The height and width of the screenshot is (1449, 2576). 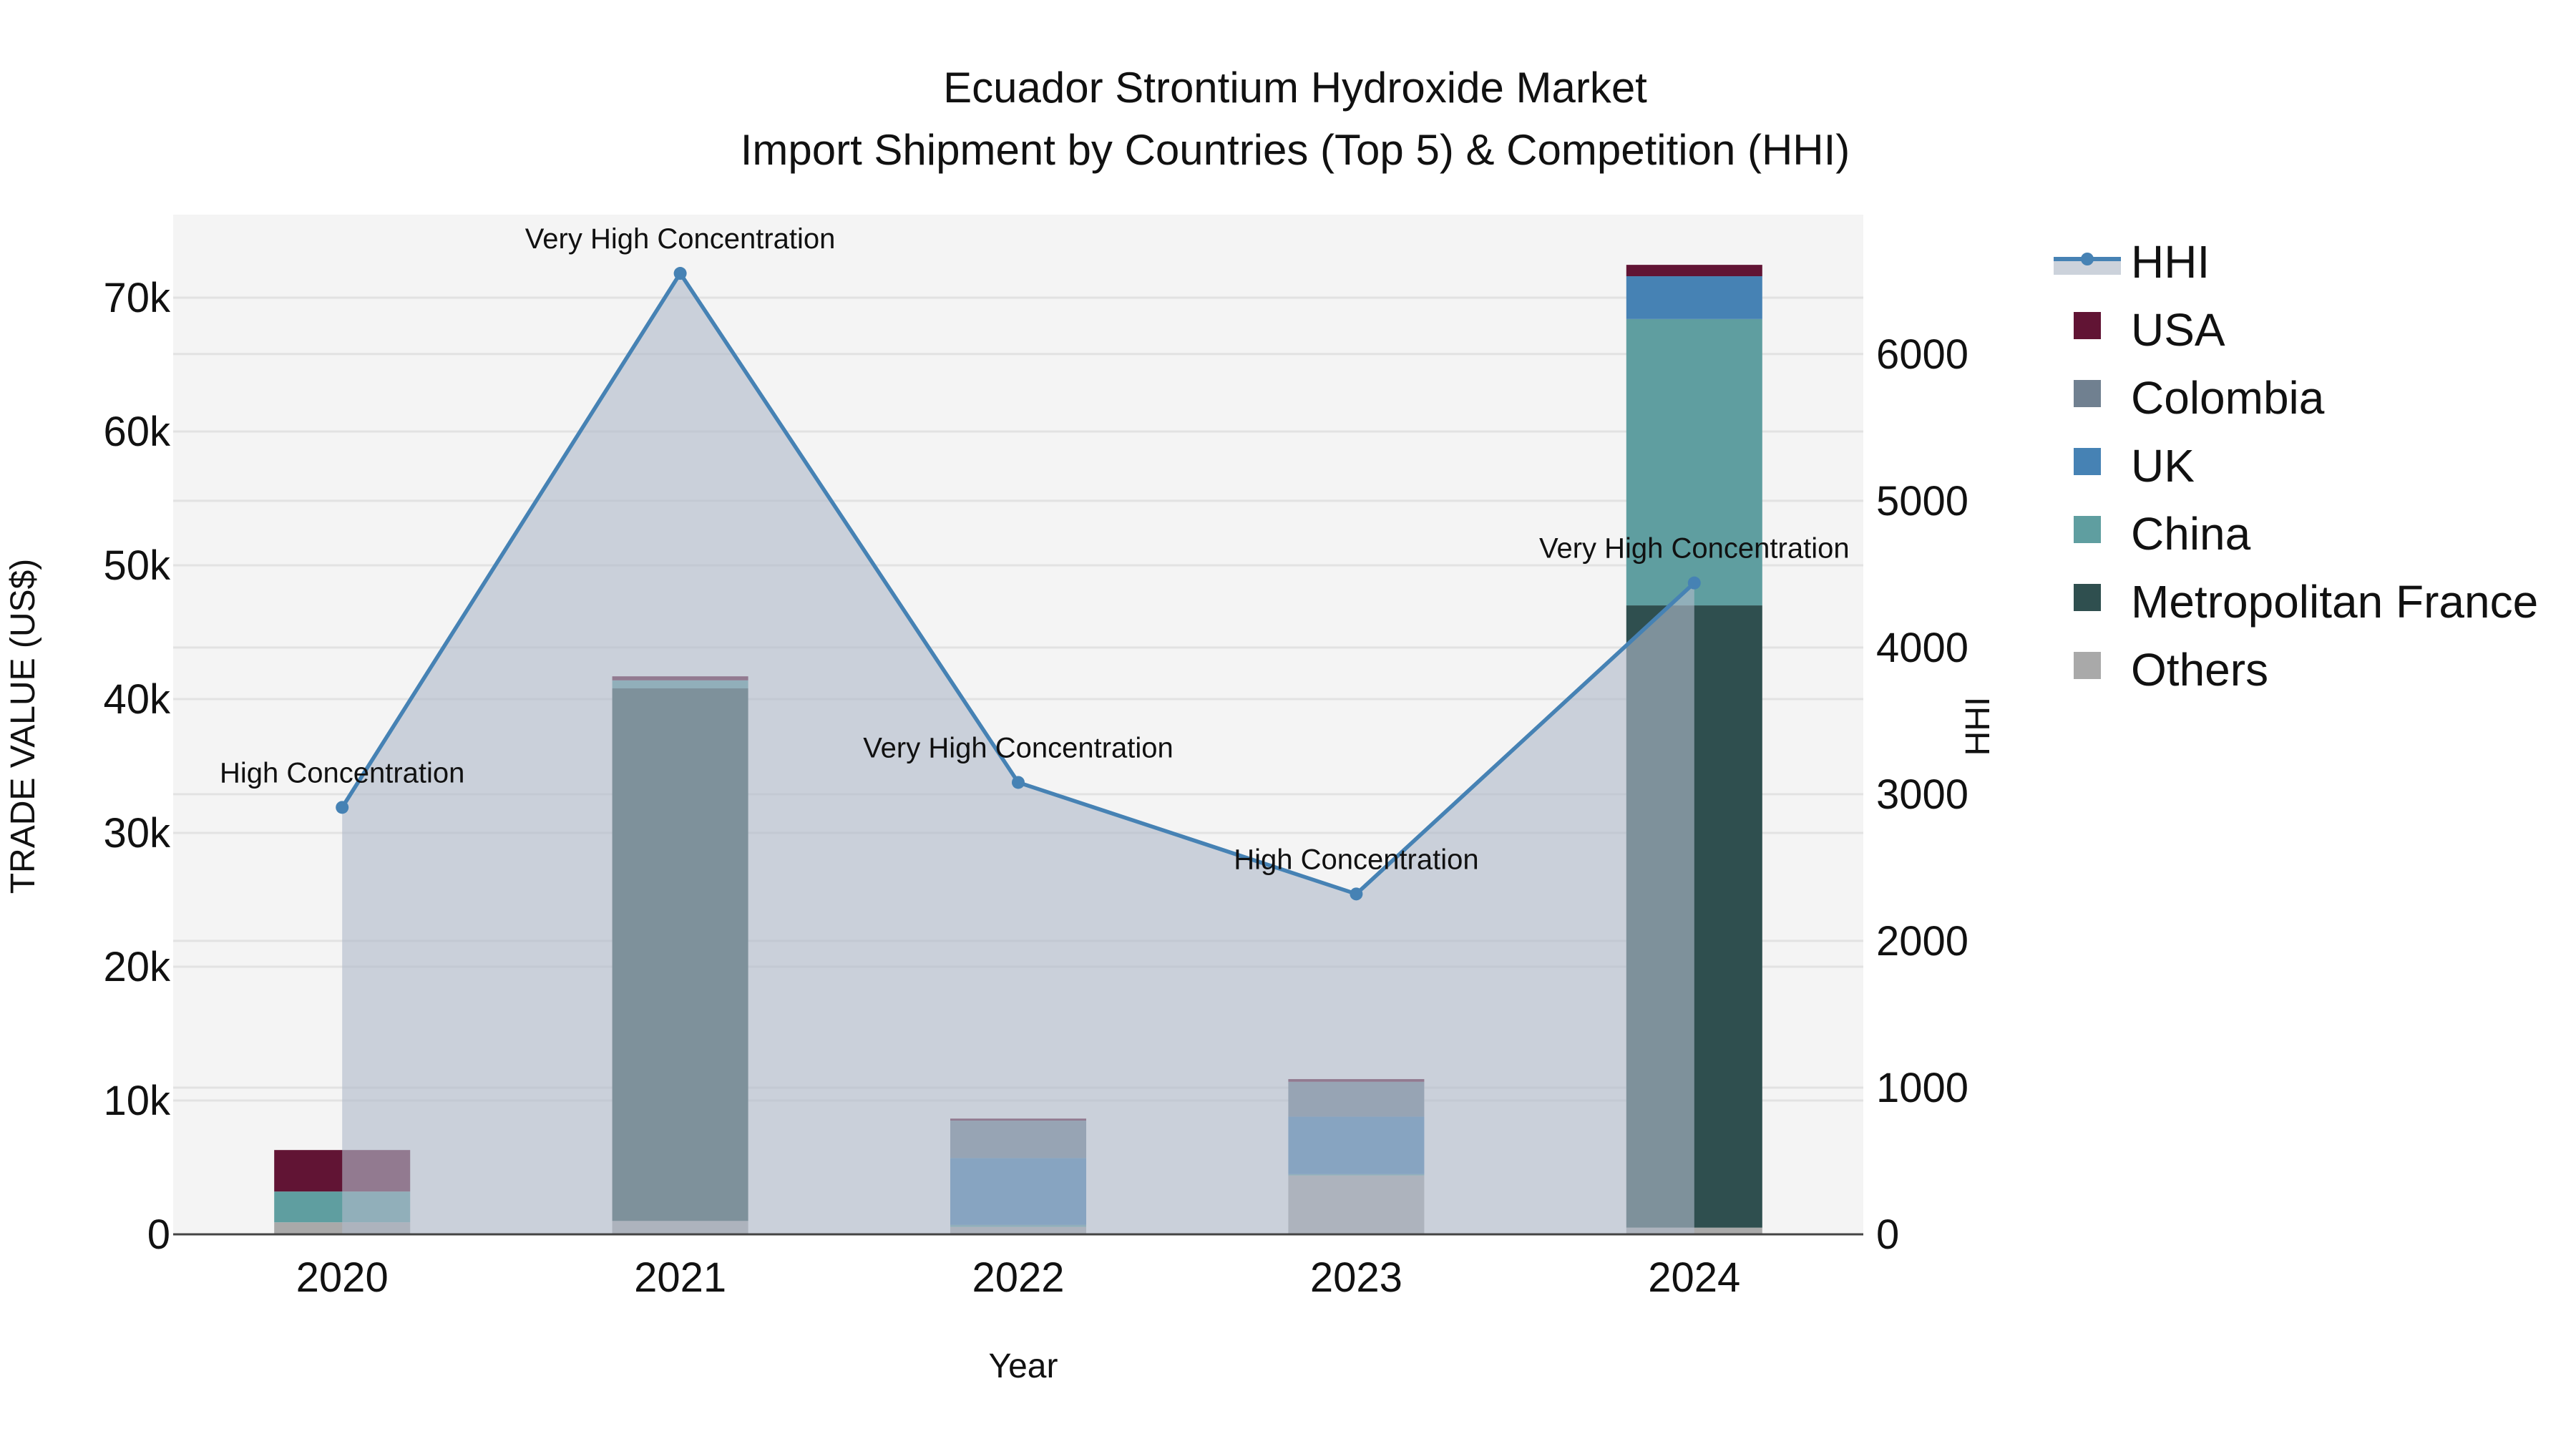 What do you see at coordinates (2087, 259) in the screenshot?
I see `hhi-legend-marker-icon` at bounding box center [2087, 259].